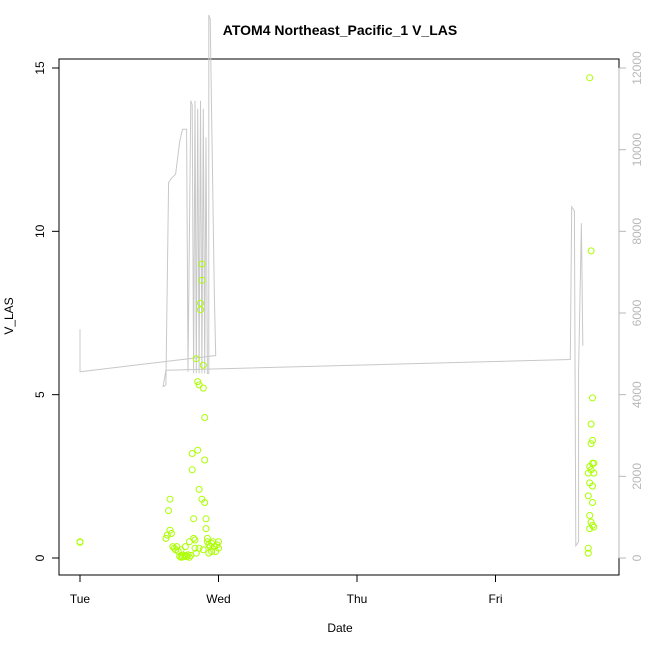 The height and width of the screenshot is (650, 650). What do you see at coordinates (40, 231) in the screenshot?
I see `y-tick-label: 10` at bounding box center [40, 231].